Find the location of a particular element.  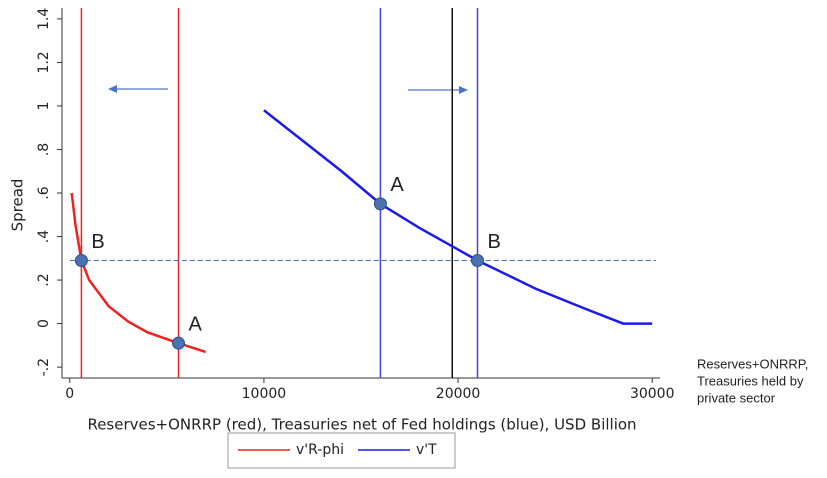

x-tick-label: 10000 is located at coordinates (264, 394).